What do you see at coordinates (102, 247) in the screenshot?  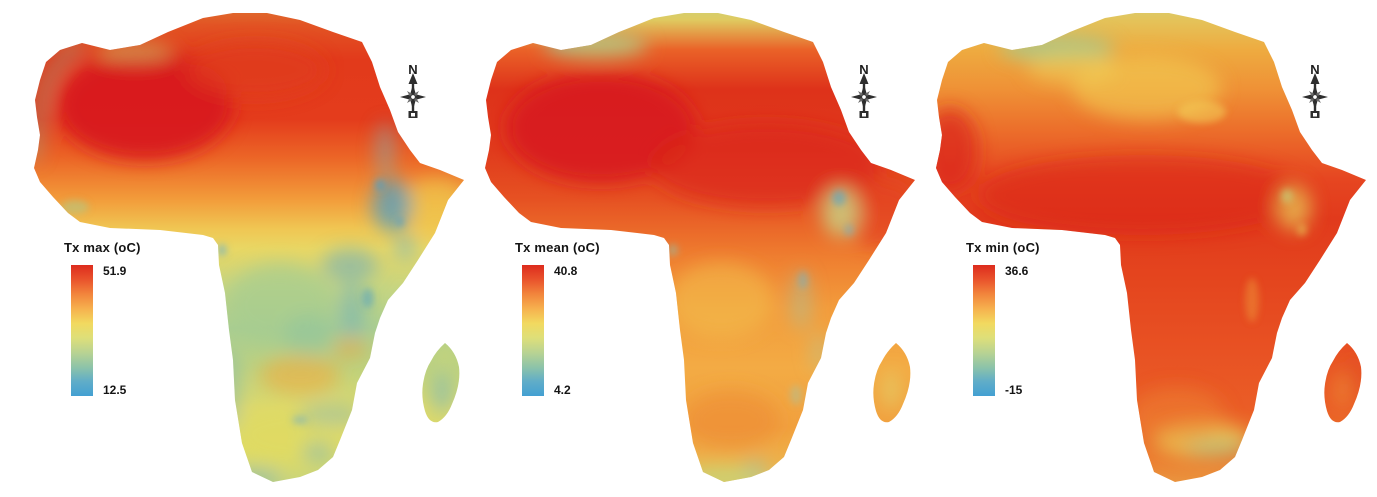 I see `legend-title: Tx max (oC)` at bounding box center [102, 247].